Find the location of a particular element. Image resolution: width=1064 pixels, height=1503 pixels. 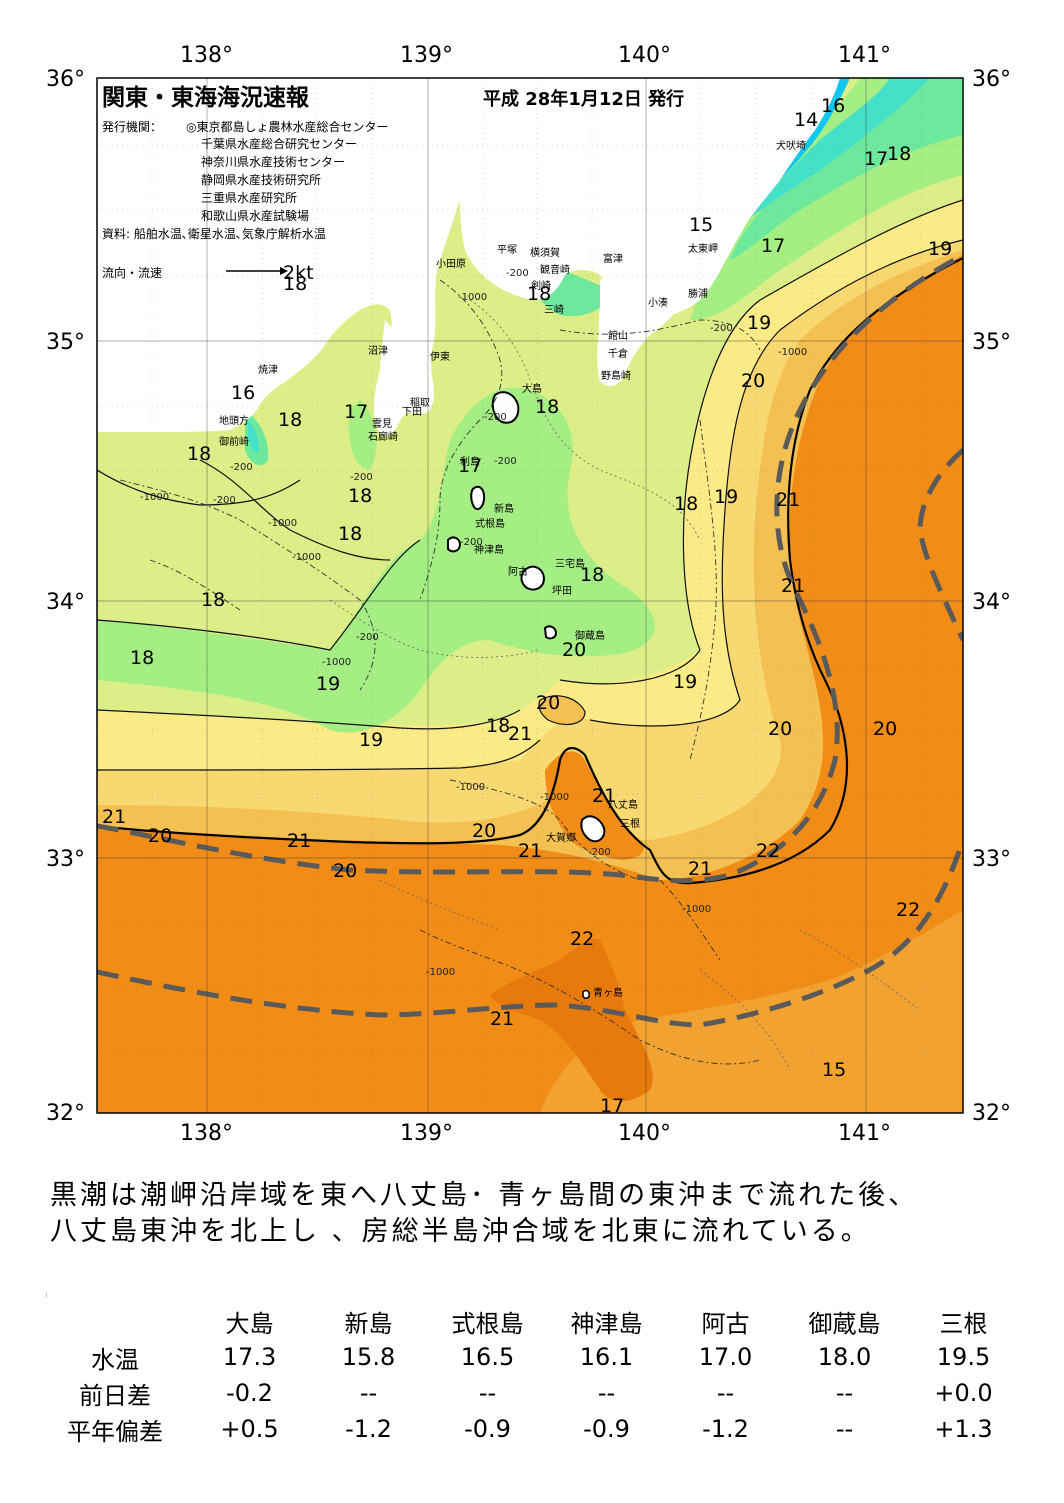

lon-top-138: 138° is located at coordinates (206, 55).